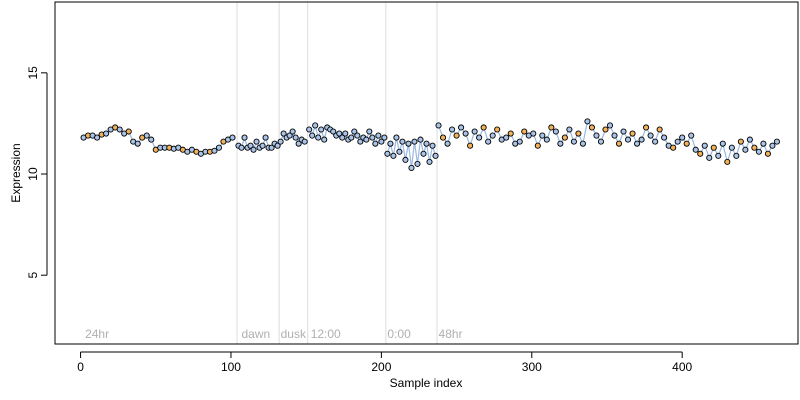 The width and height of the screenshot is (800, 400). What do you see at coordinates (33, 275) in the screenshot?
I see `y-tick-label: 5` at bounding box center [33, 275].